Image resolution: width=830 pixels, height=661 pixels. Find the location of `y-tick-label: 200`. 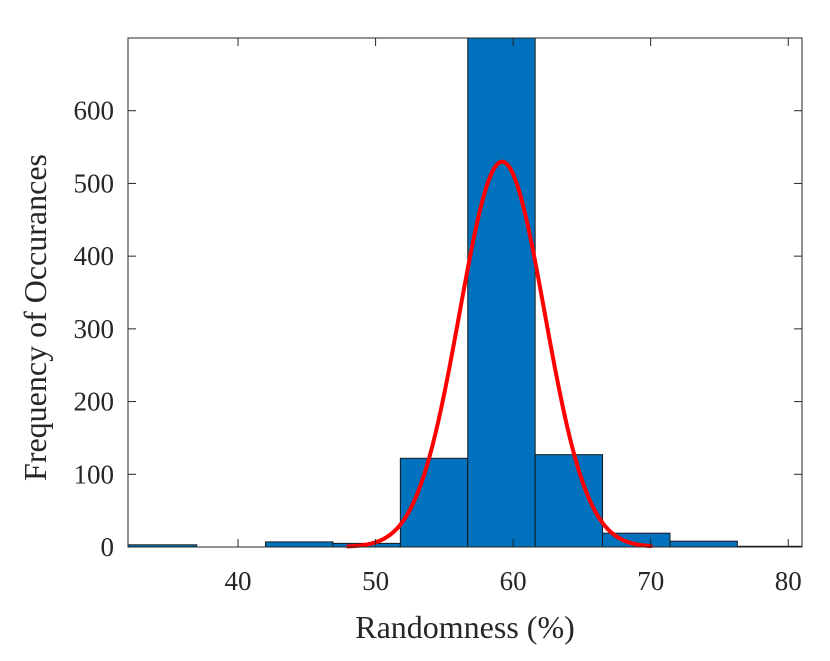

y-tick-label: 200 is located at coordinates (94, 402).